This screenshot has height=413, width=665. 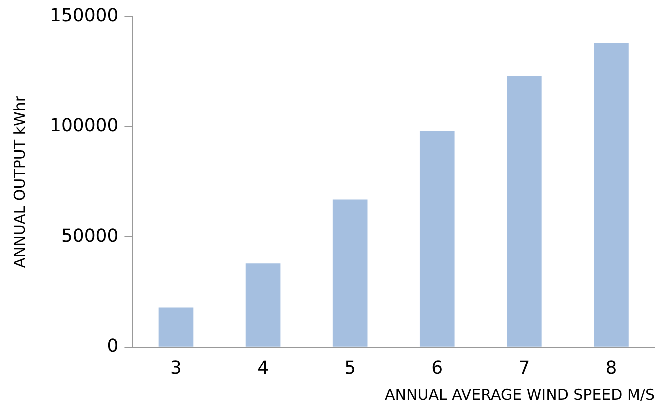 I want to click on x-axis-title: ANNUAL AVERAGE WIND SPEED M/S, so click(x=520, y=395).